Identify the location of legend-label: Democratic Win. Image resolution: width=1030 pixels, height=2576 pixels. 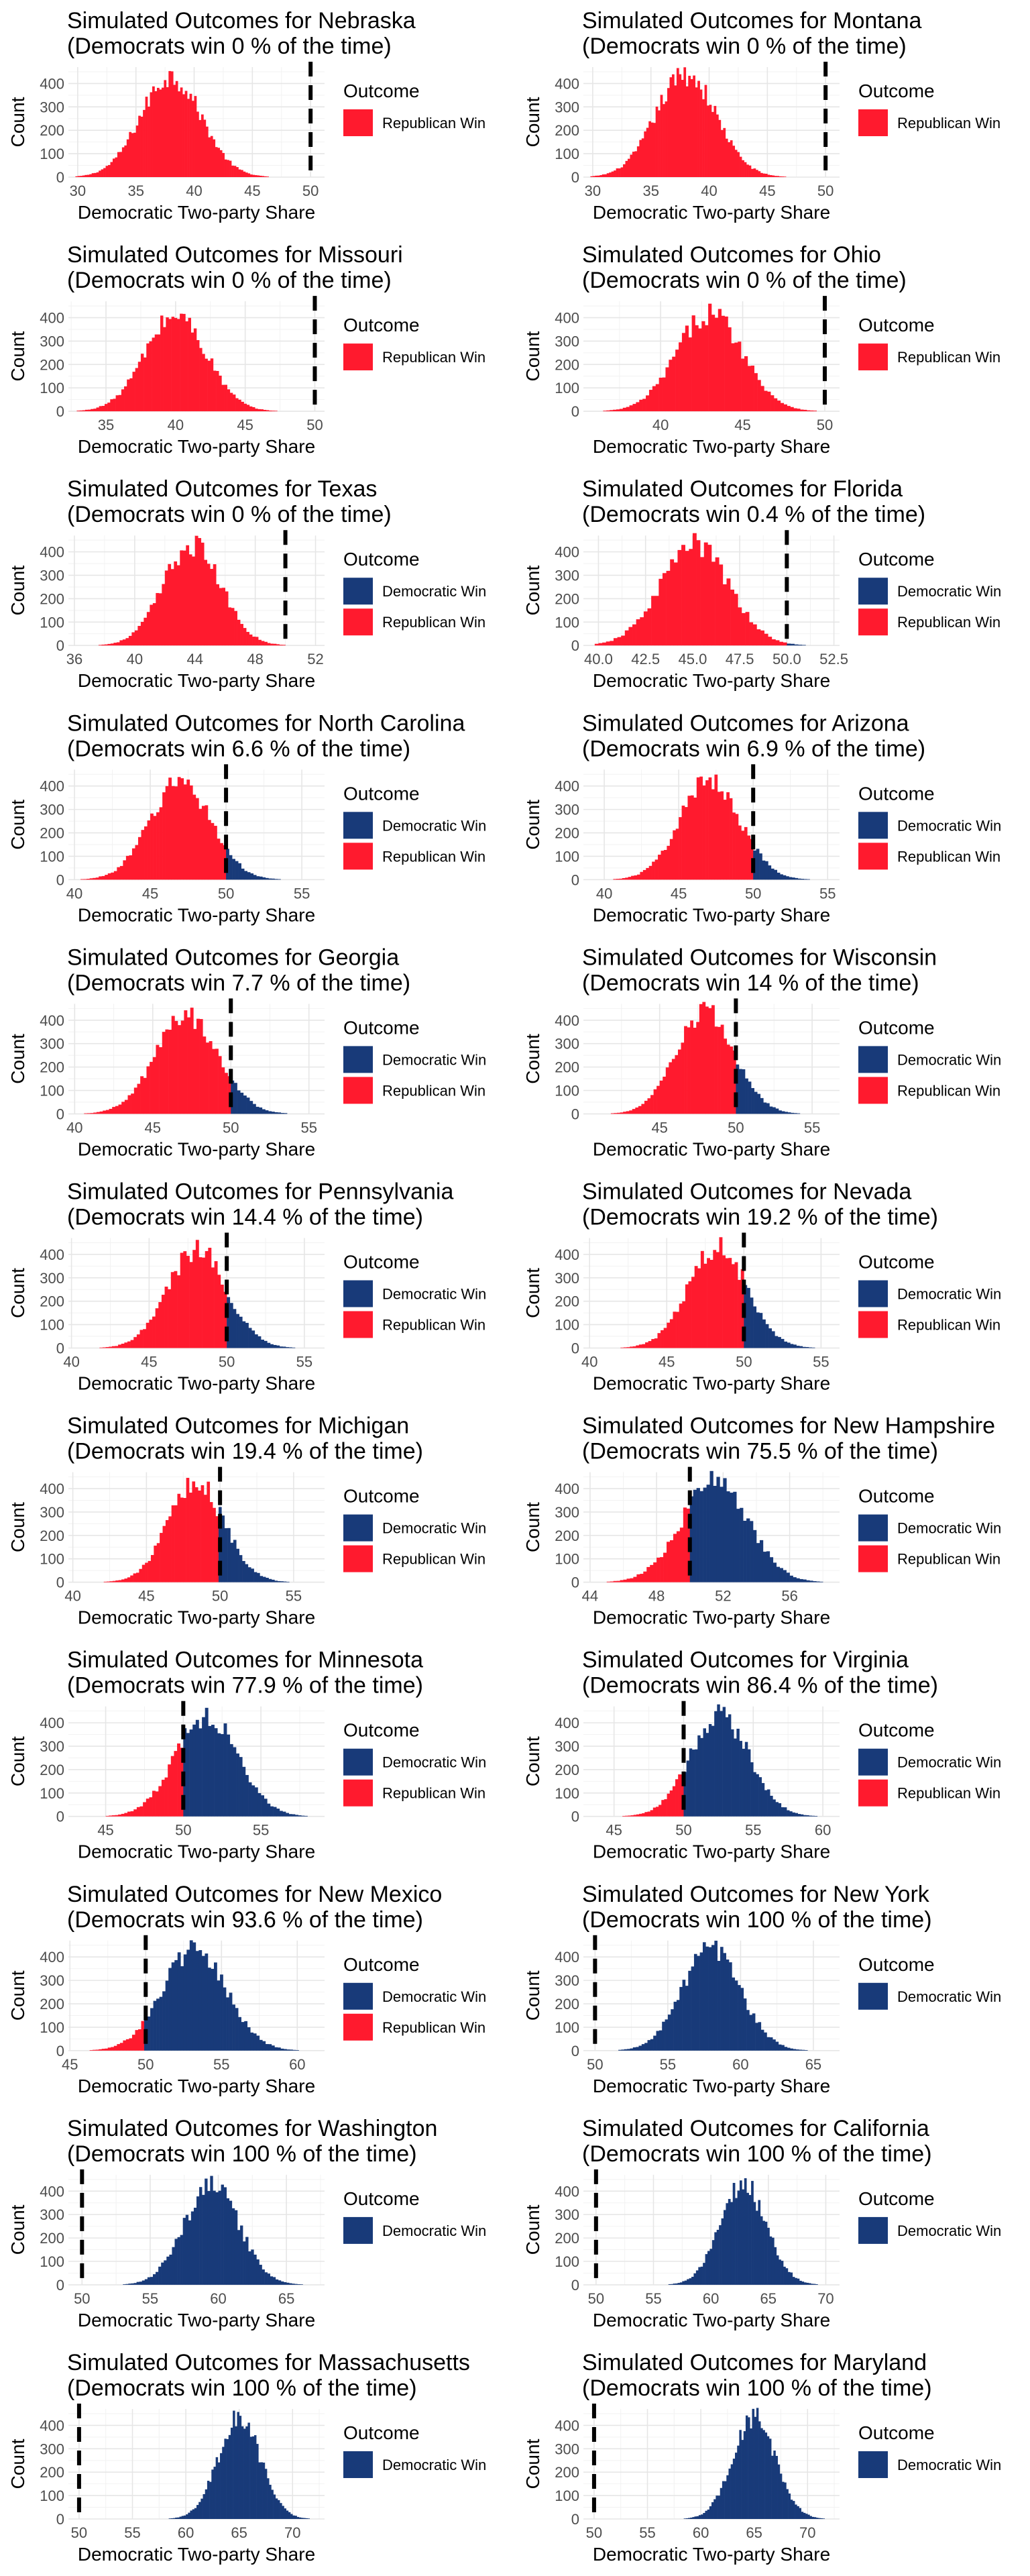
(949, 1059).